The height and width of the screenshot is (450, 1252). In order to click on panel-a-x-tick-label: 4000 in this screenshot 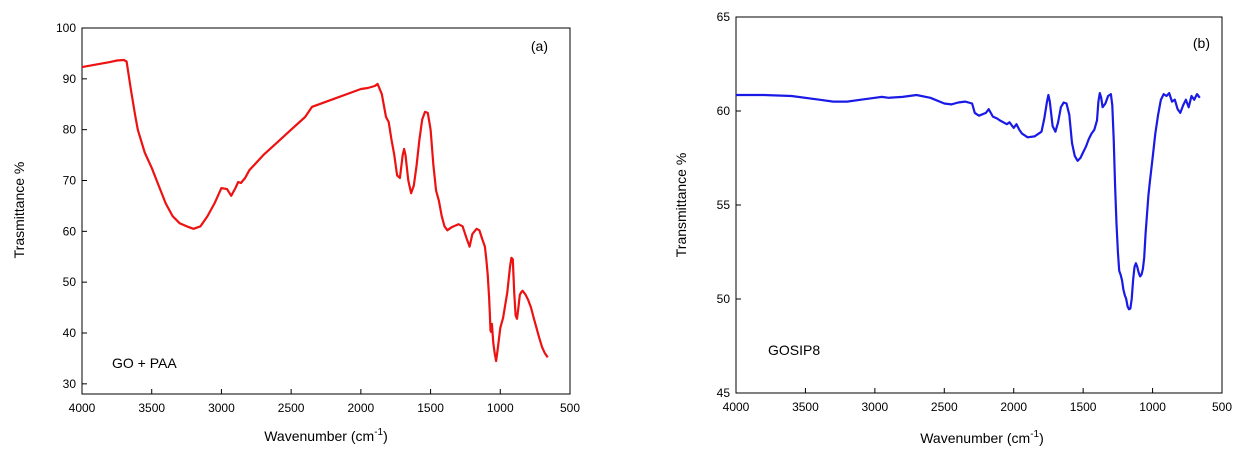, I will do `click(82, 408)`.